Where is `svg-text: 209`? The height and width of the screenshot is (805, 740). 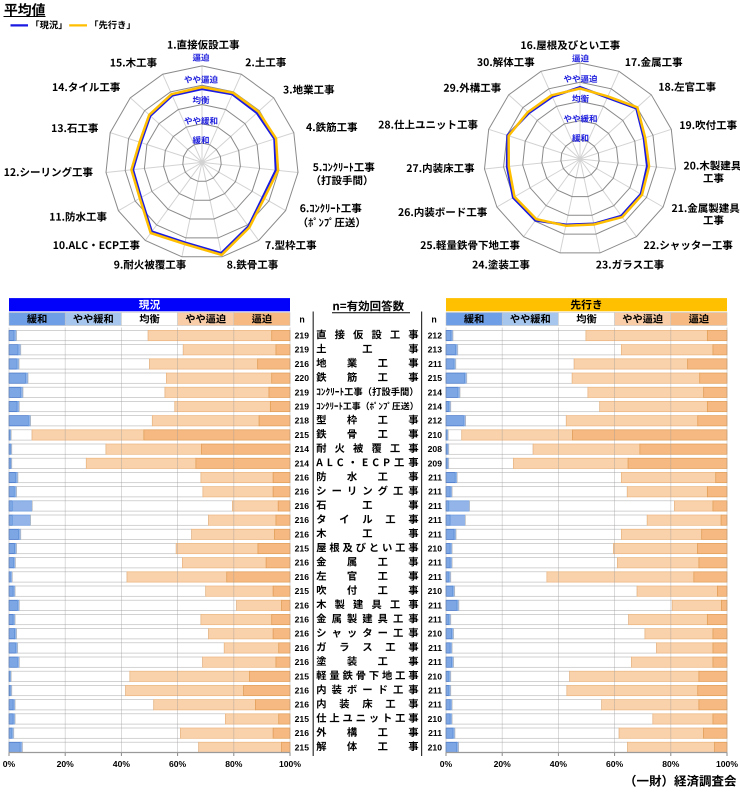
svg-text: 209 is located at coordinates (435, 463).